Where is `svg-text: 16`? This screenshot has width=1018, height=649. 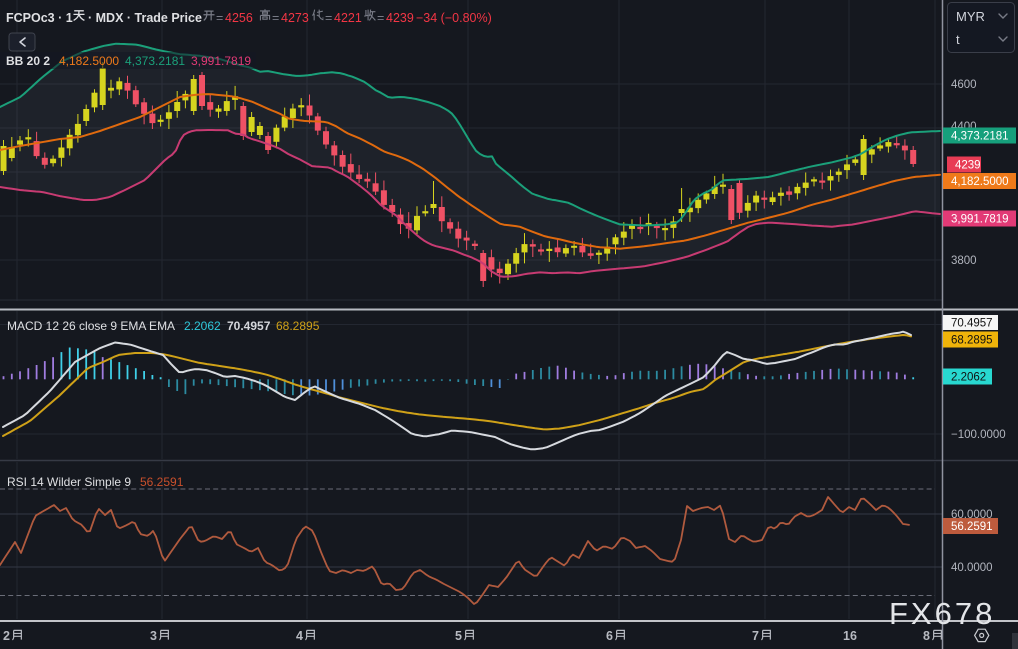
svg-text: 16 is located at coordinates (850, 636).